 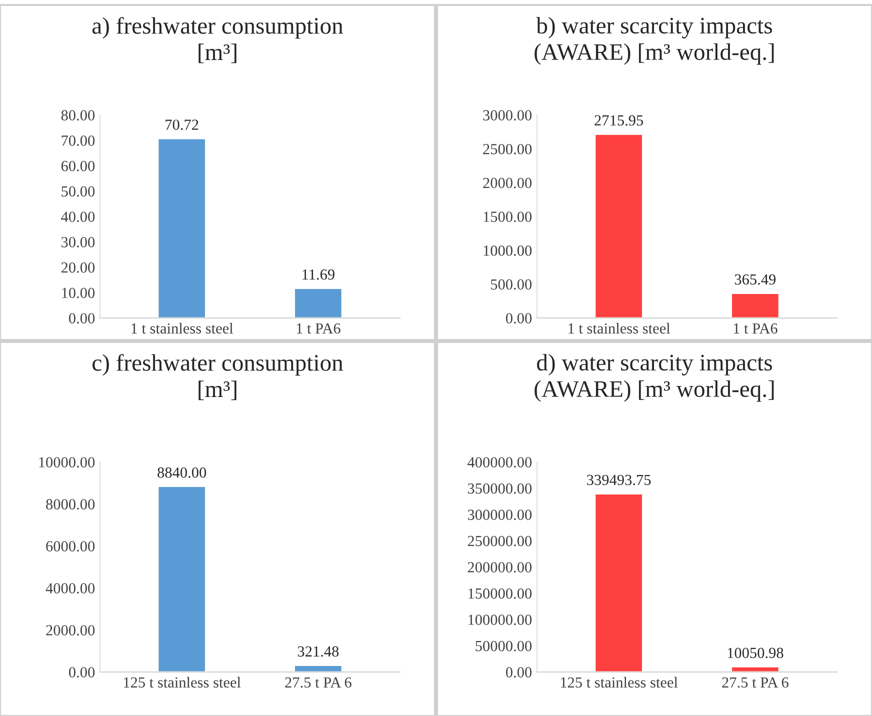 I want to click on y-tick-label: 70.00, so click(x=78, y=141).